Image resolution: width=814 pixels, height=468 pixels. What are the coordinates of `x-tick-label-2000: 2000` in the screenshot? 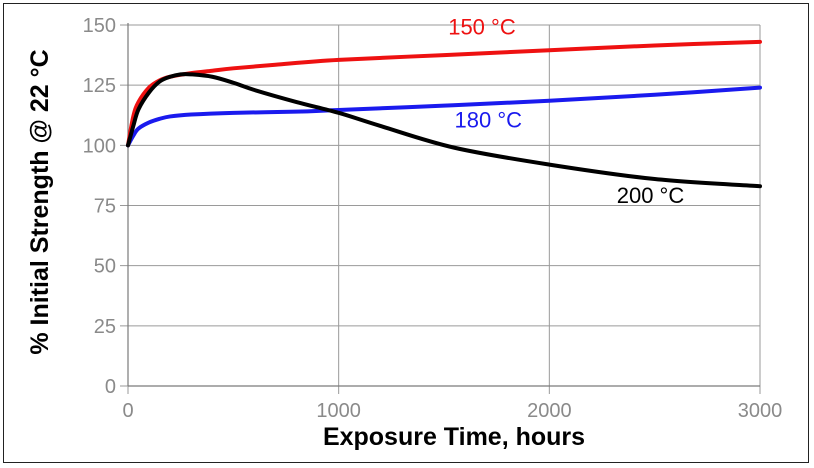 It's located at (549, 411).